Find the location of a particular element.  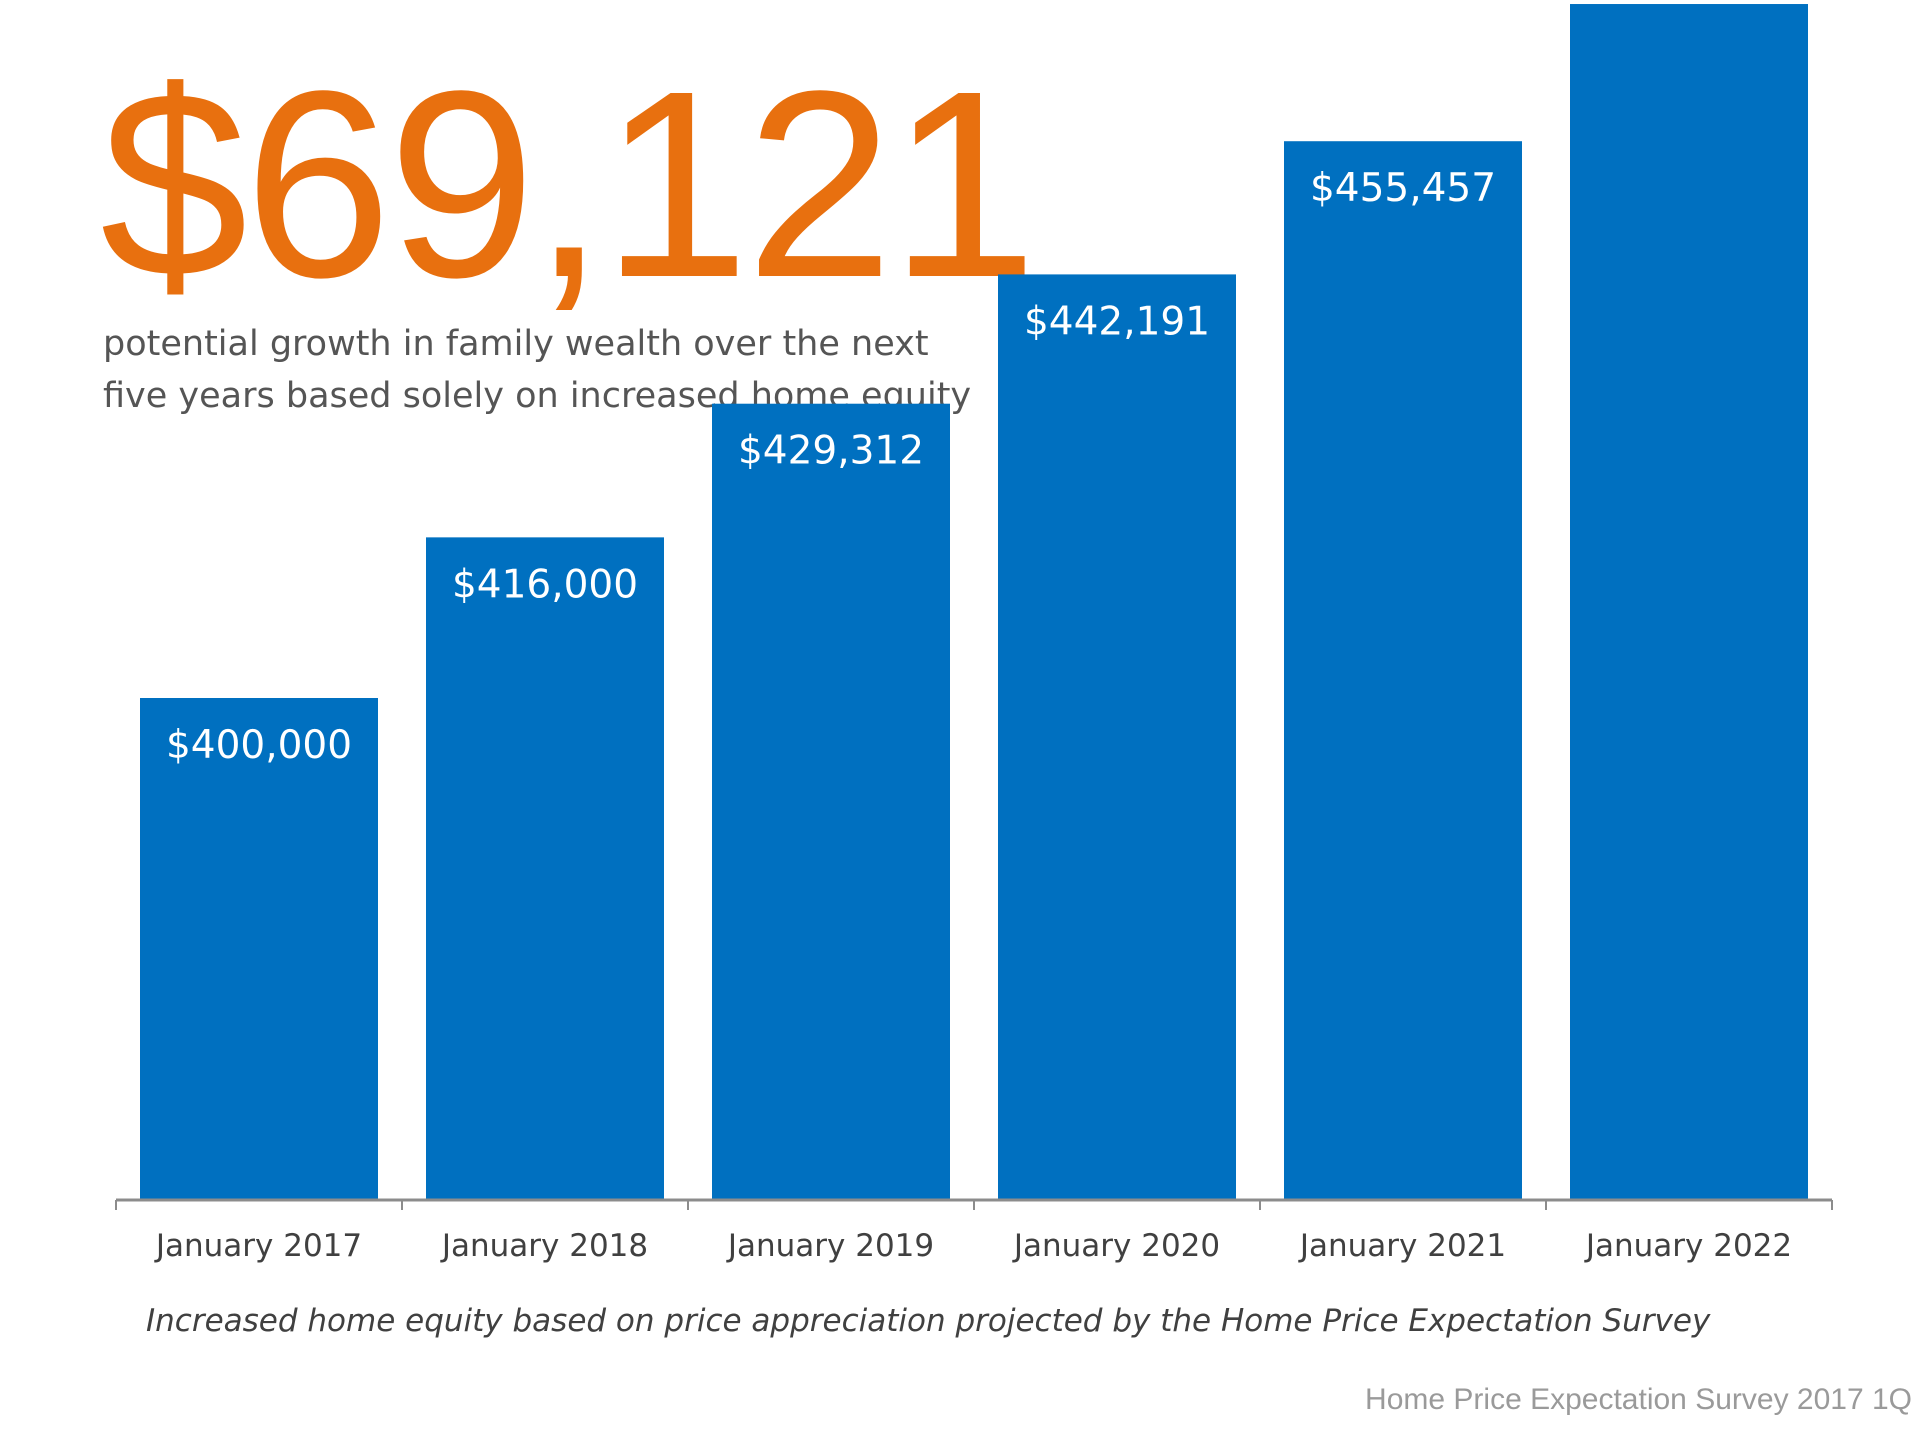

bar-value-label-2: $416,000 is located at coordinates (545, 584).